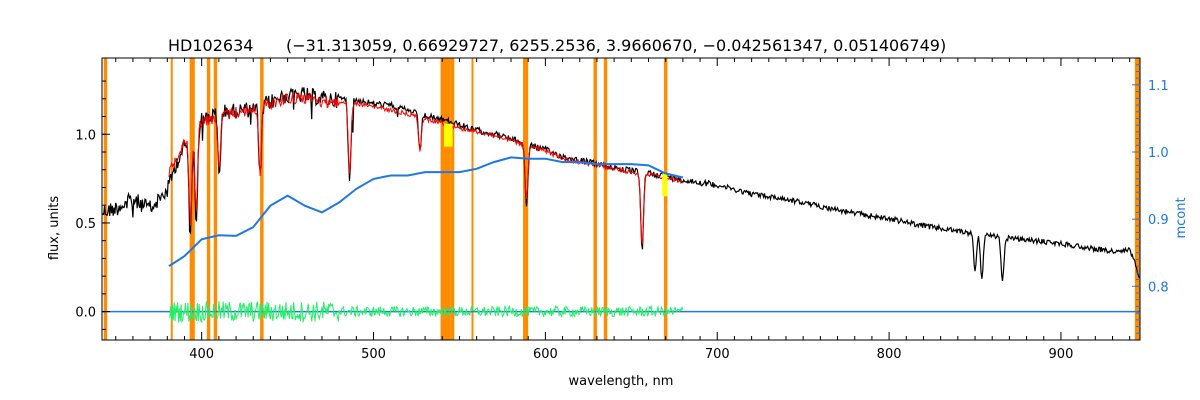 This screenshot has width=1200, height=400. I want to click on x-tick-label: 800, so click(889, 354).